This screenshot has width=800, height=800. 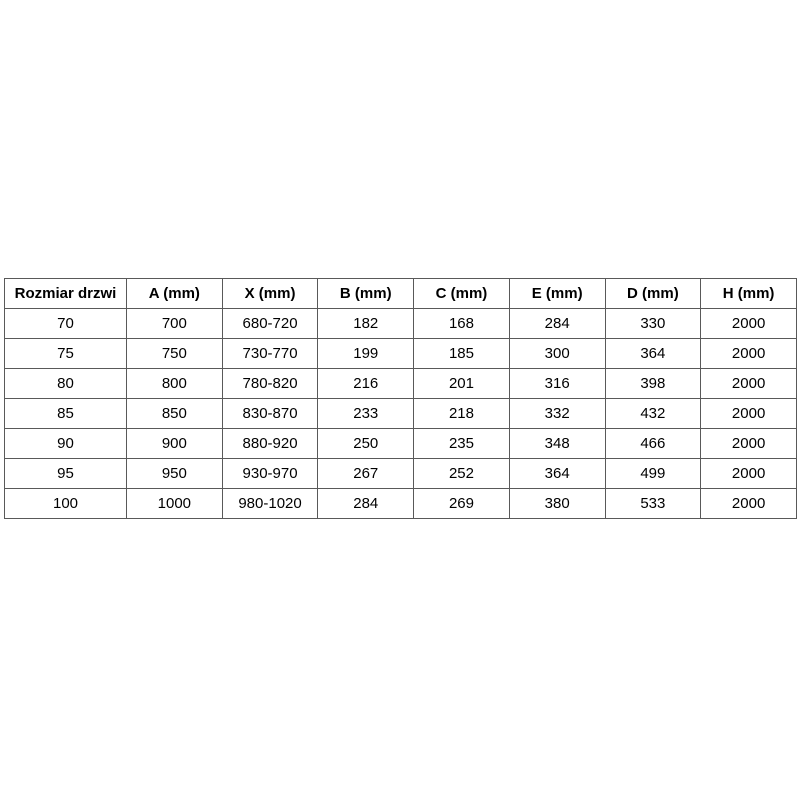 I want to click on table-cell: 216, so click(x=366, y=383).